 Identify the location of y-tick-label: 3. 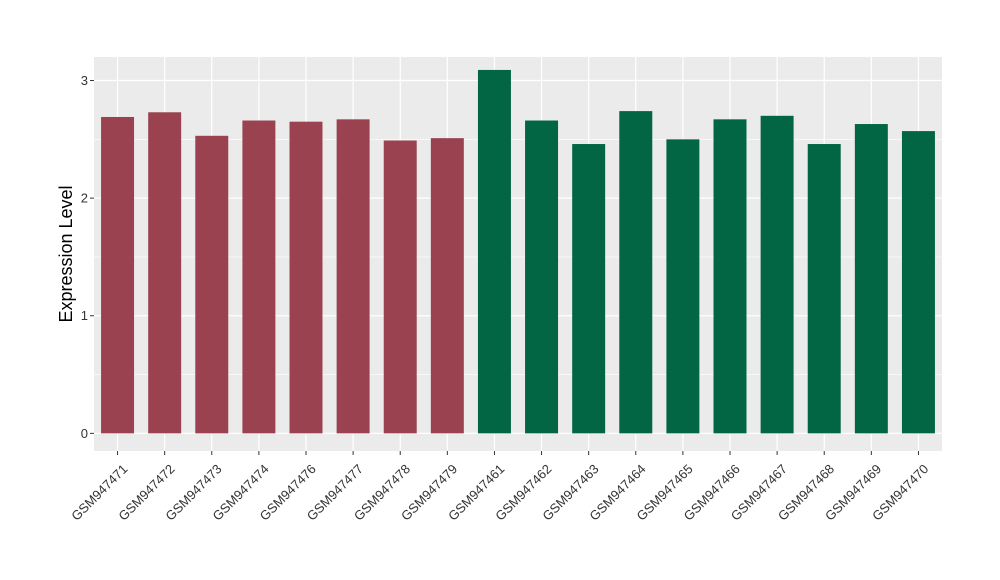
(84, 80).